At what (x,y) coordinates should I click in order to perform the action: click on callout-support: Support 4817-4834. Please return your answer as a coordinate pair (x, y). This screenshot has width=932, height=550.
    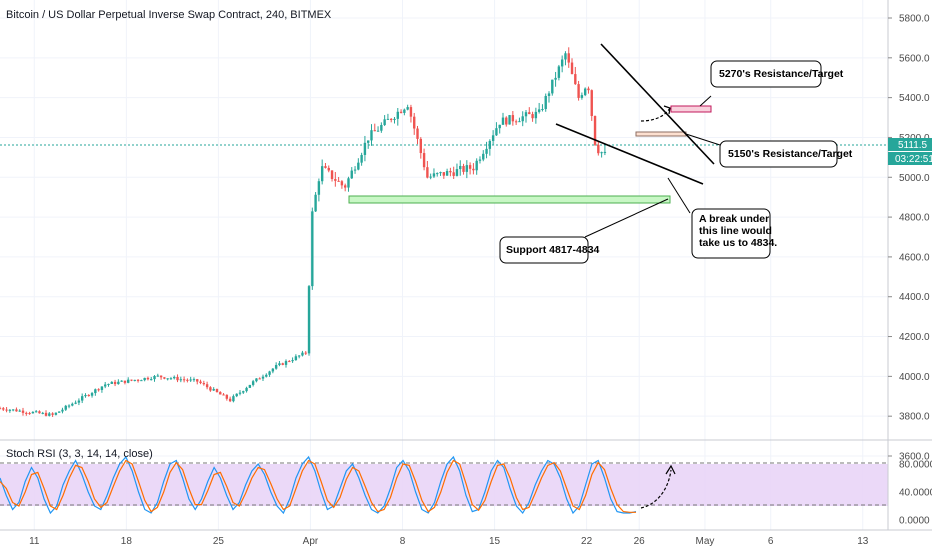
    Looking at the image, I should click on (549, 250).